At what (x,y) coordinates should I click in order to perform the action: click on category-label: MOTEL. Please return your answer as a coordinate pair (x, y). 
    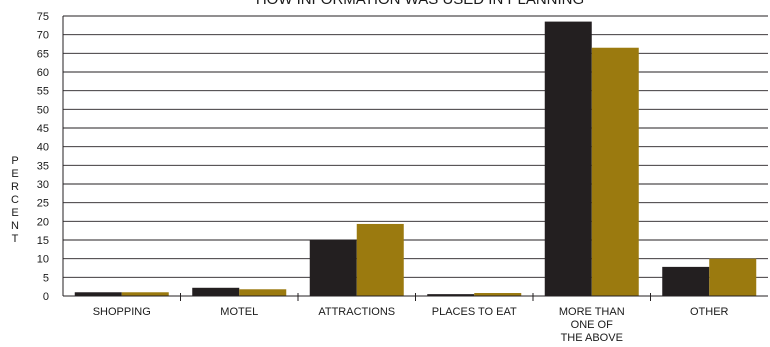
    Looking at the image, I should click on (239, 312).